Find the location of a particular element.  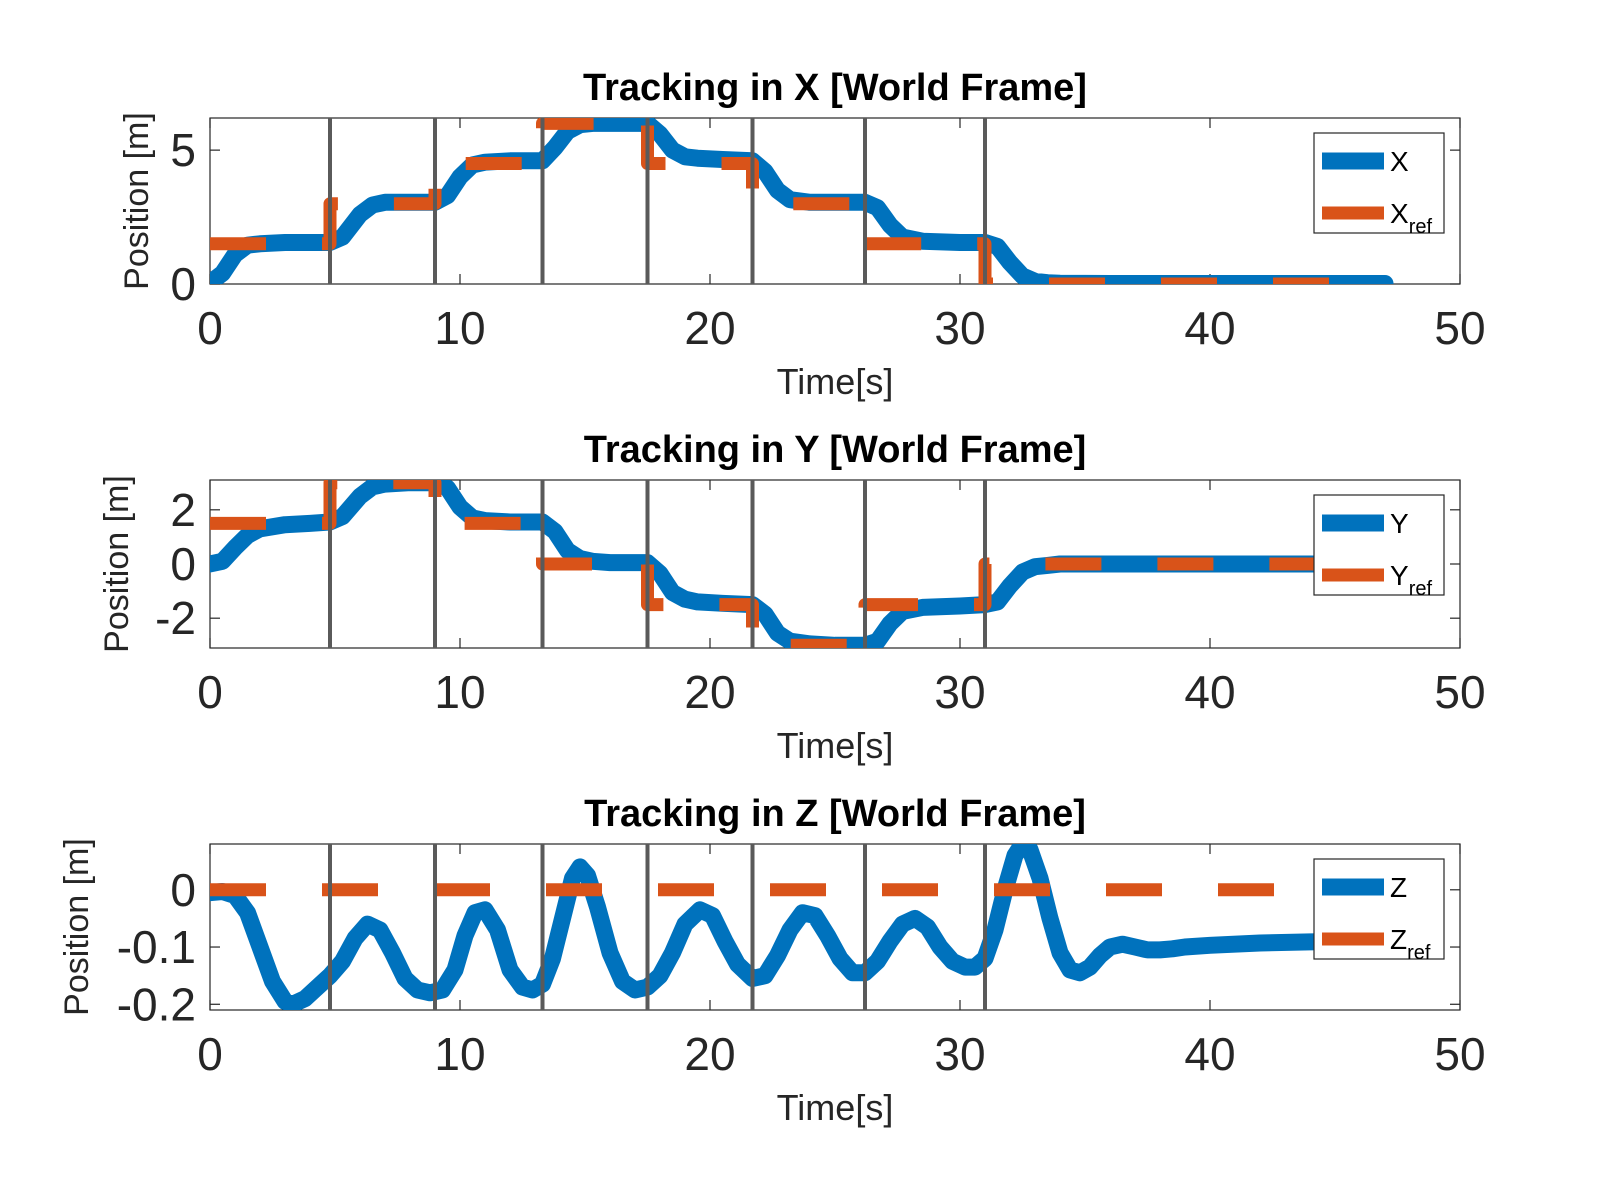

legend-label: Y is located at coordinates (1399, 523).